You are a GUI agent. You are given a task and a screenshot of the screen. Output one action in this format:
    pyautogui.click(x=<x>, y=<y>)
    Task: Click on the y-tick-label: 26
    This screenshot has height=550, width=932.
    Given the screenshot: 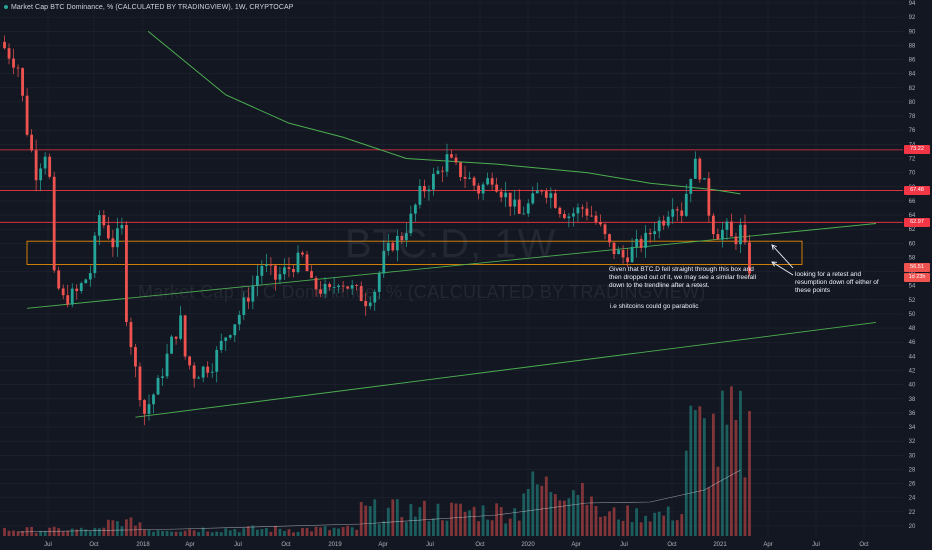 What is the action you would take?
    pyautogui.click(x=912, y=485)
    